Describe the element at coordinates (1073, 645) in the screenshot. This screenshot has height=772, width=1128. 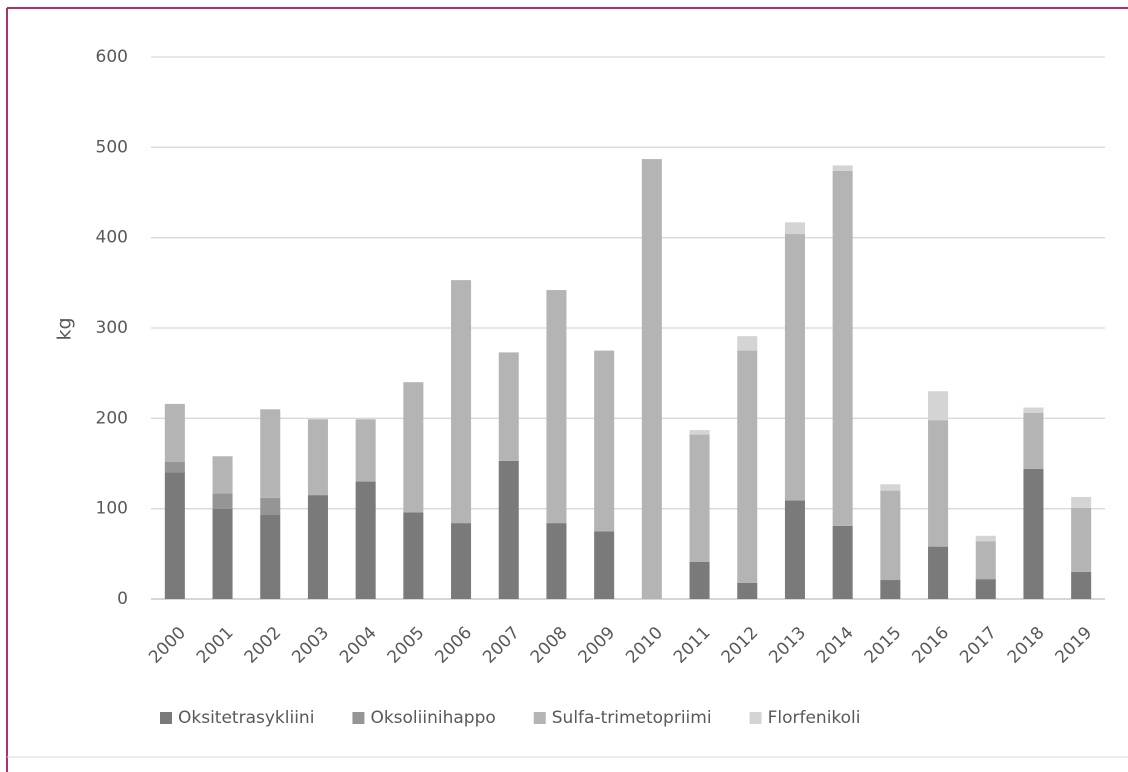
I see `x-tick-label: 2019` at that location.